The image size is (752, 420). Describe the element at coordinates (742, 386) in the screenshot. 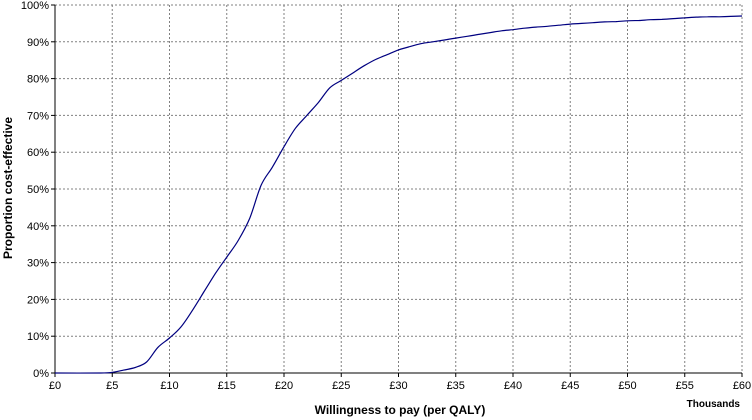

I see `x-tick-label: £60` at that location.